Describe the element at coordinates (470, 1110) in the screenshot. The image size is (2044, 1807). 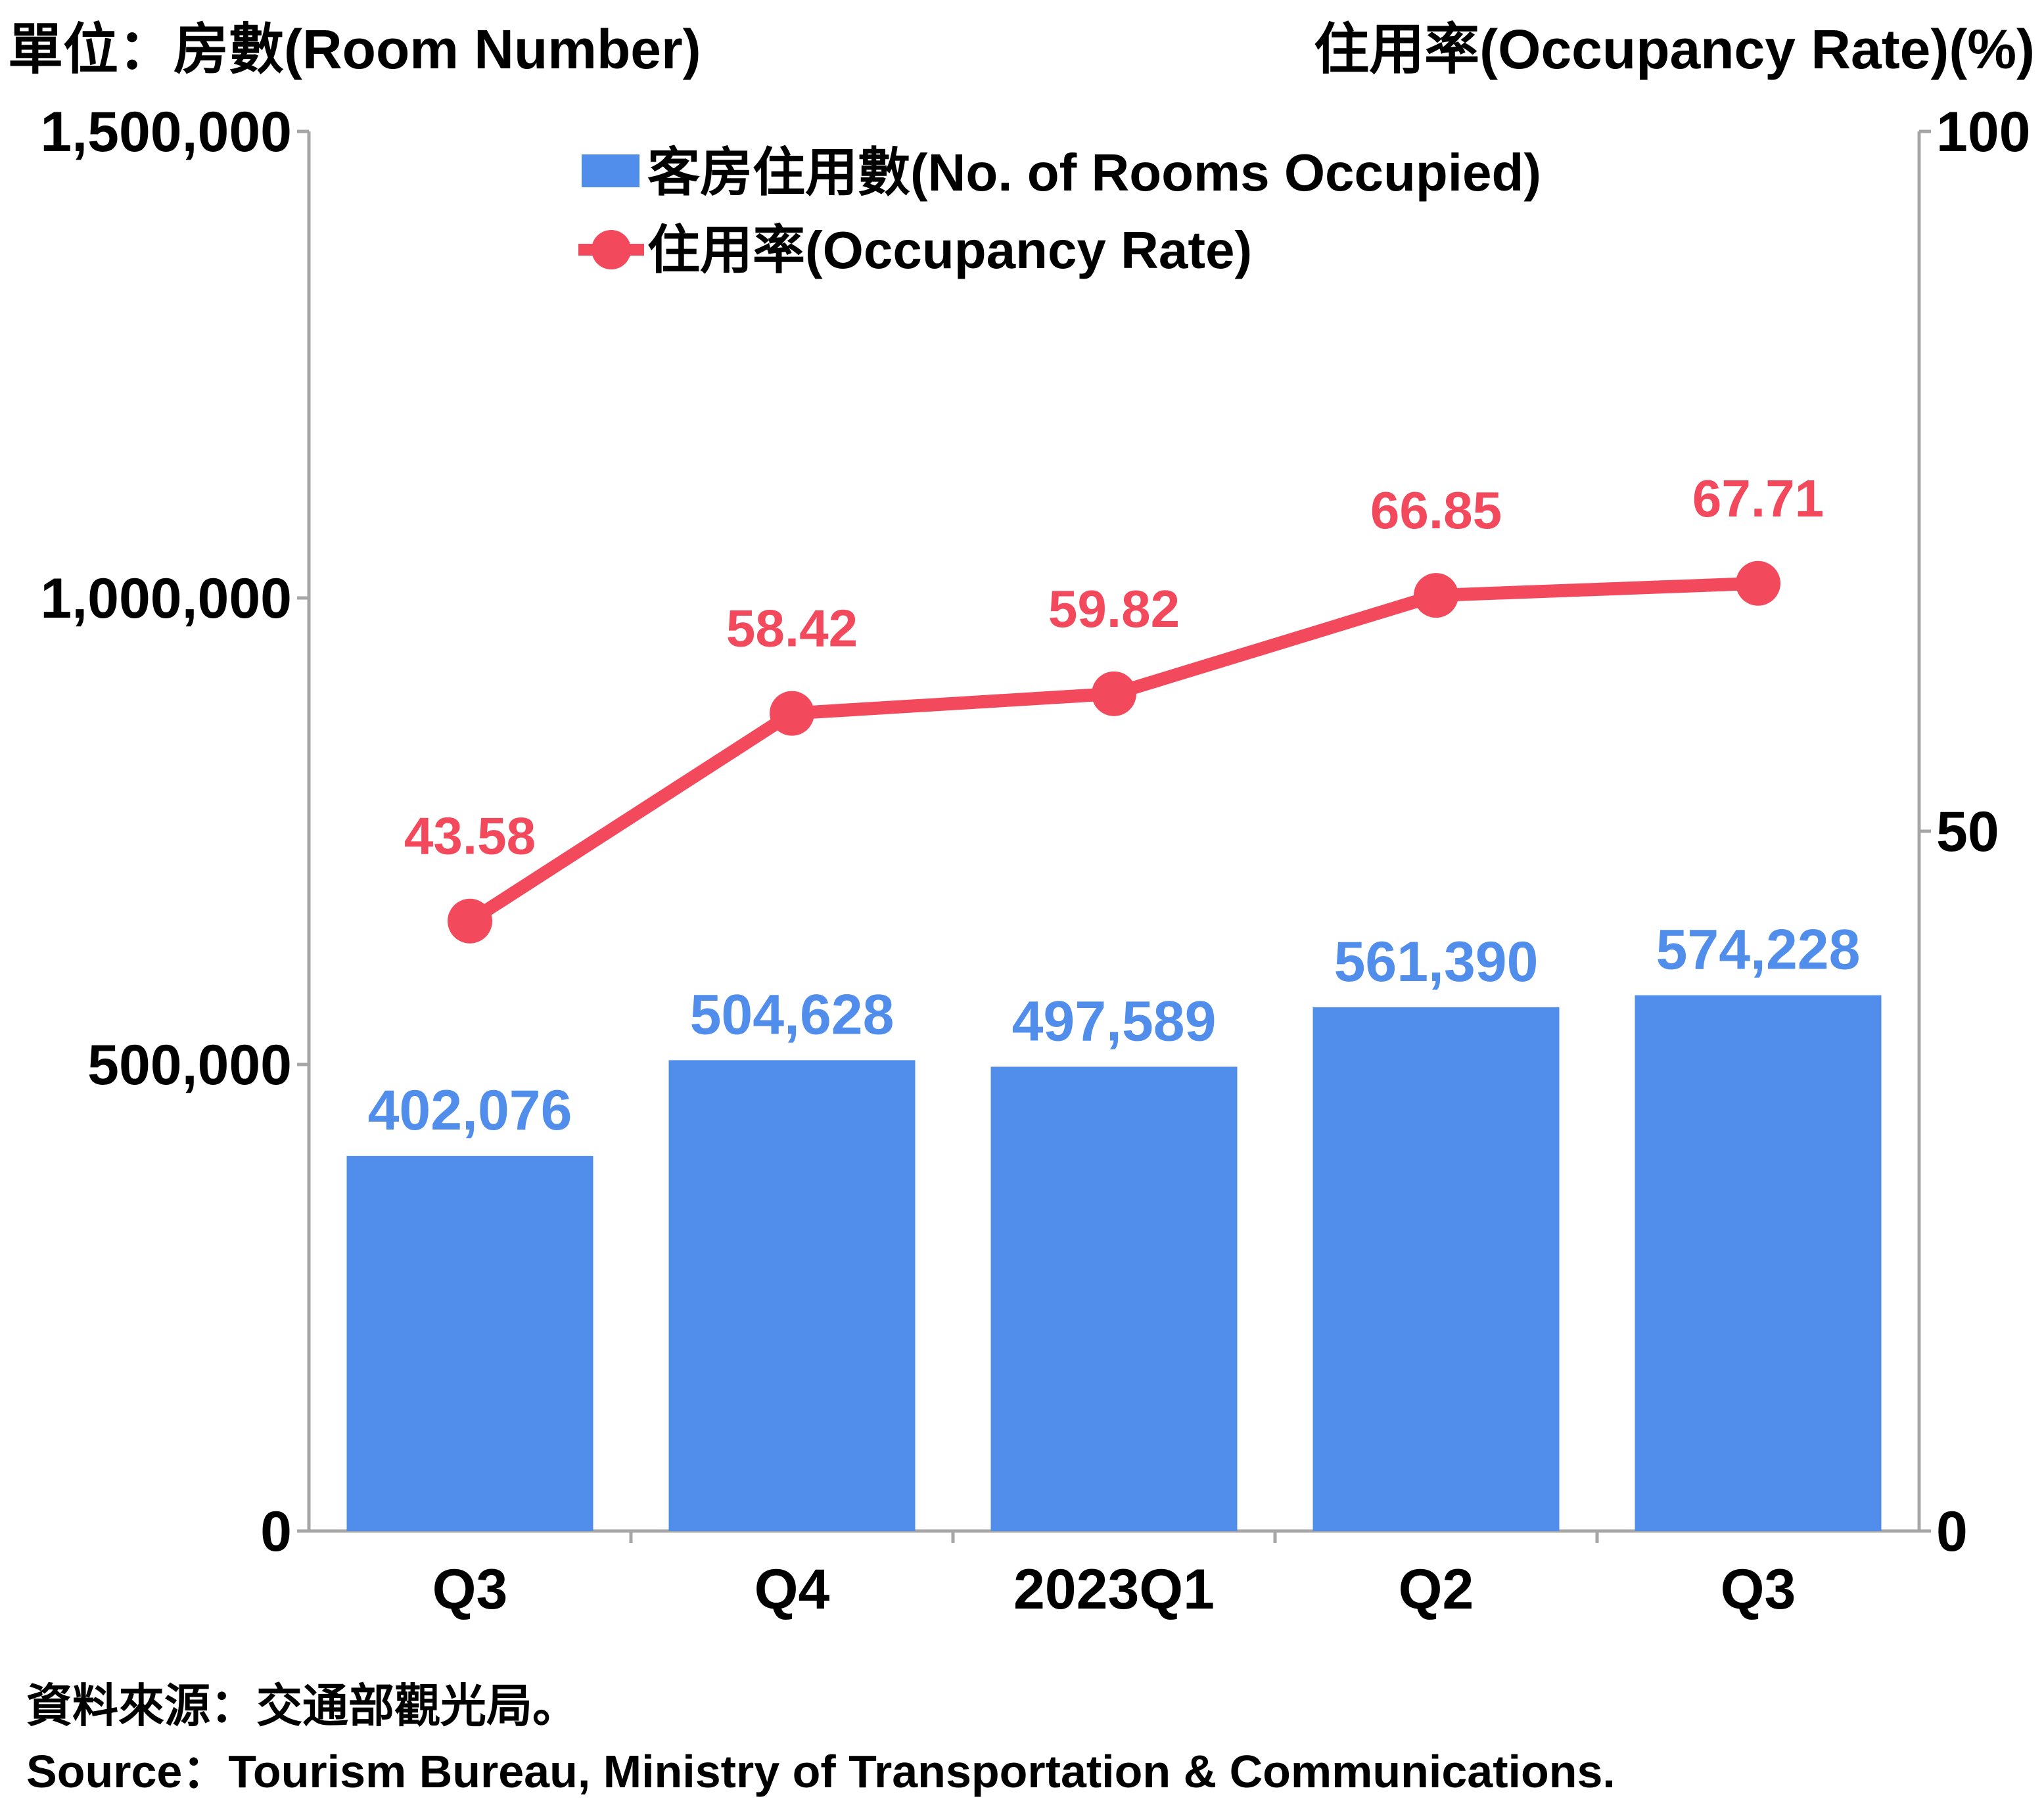
I see `bar-data-label: 402,076` at that location.